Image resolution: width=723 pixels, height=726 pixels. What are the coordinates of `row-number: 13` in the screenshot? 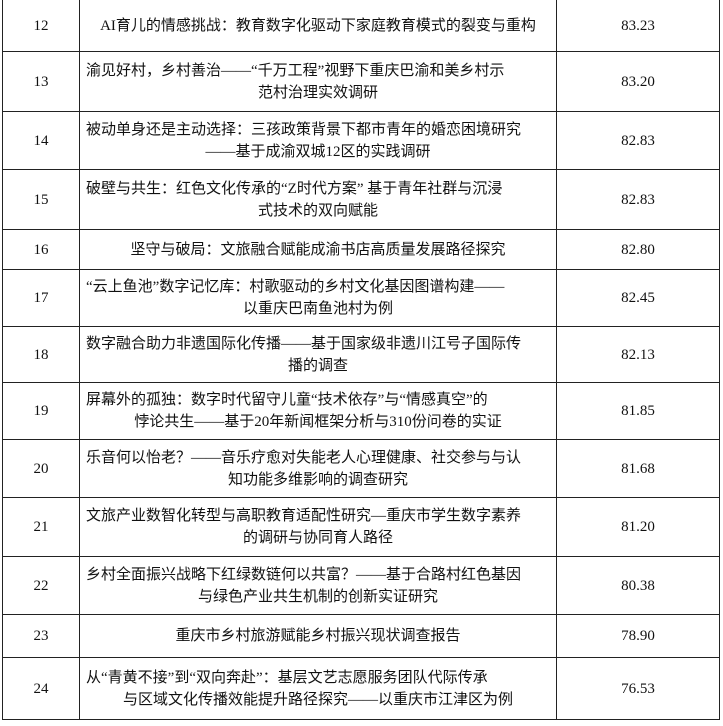 It's located at (41, 81).